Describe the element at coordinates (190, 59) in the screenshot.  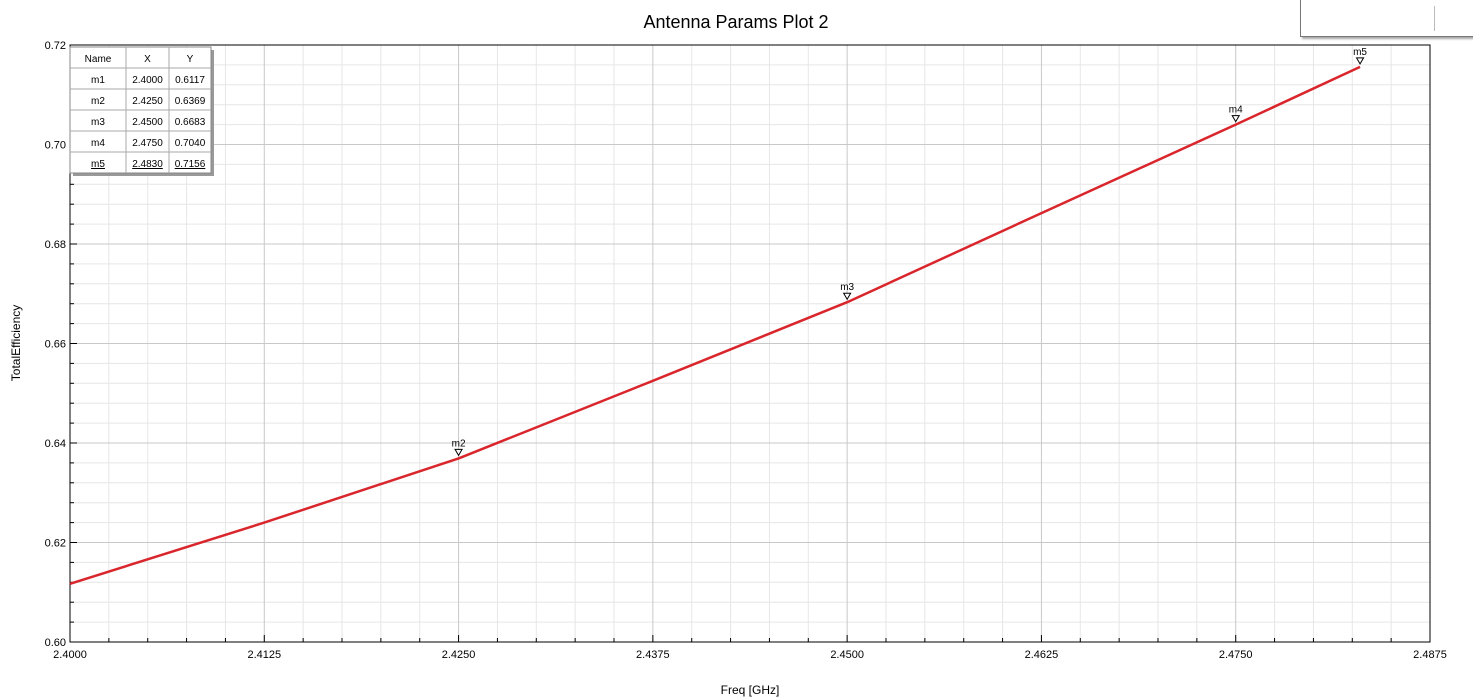
I see `marker-table-header: Y` at that location.